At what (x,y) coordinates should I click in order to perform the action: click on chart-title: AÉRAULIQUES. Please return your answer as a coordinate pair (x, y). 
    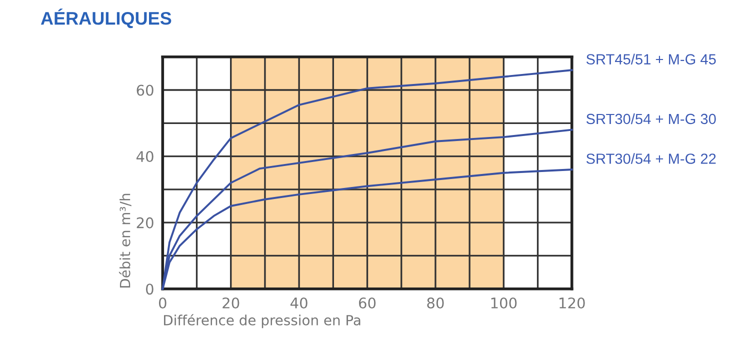
    Looking at the image, I should click on (106, 18).